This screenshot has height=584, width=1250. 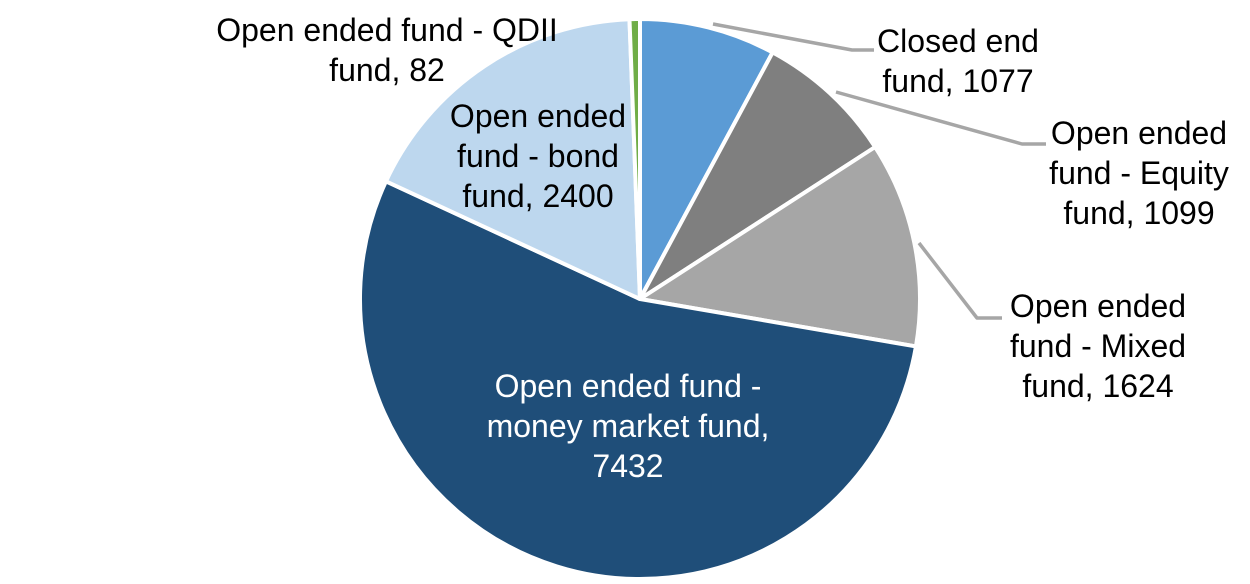 I want to click on pie-slice-open-ended-bond-fund, so click(x=512, y=159).